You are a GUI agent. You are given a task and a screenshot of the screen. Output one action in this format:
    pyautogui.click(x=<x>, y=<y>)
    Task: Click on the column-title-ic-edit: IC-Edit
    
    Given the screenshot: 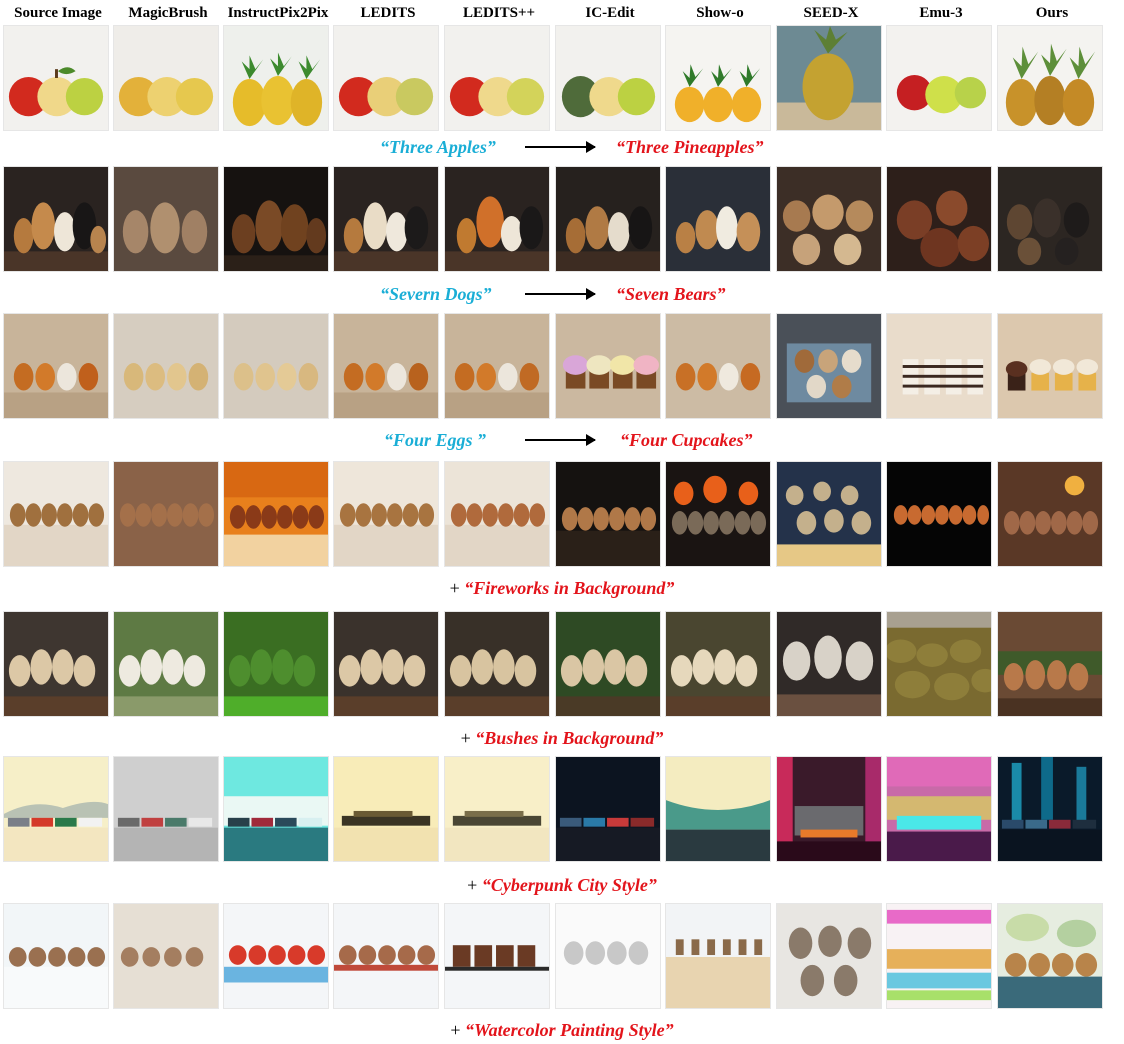 What is the action you would take?
    pyautogui.click(x=610, y=13)
    